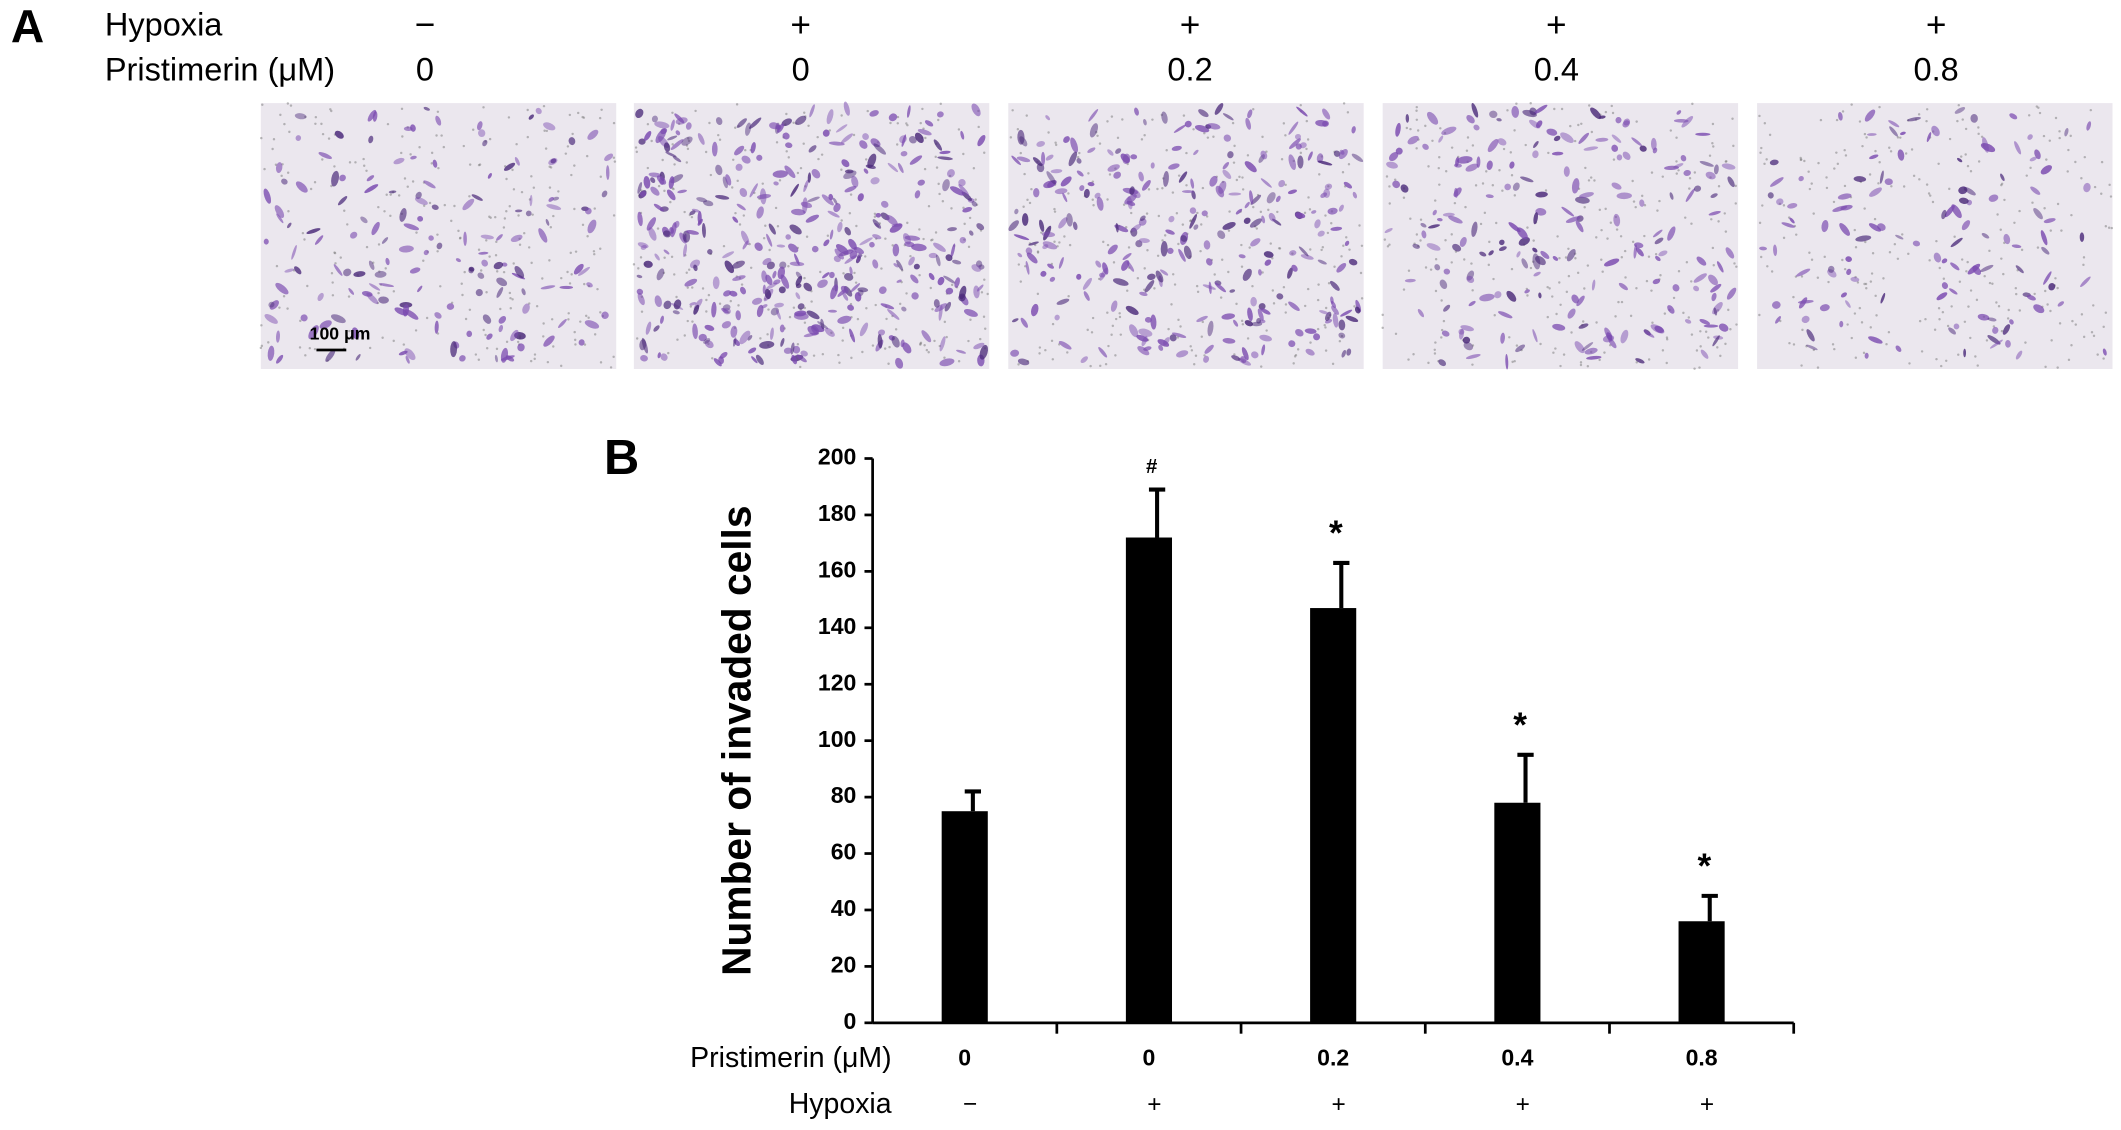  What do you see at coordinates (331, 350) in the screenshot?
I see `scale-bar` at bounding box center [331, 350].